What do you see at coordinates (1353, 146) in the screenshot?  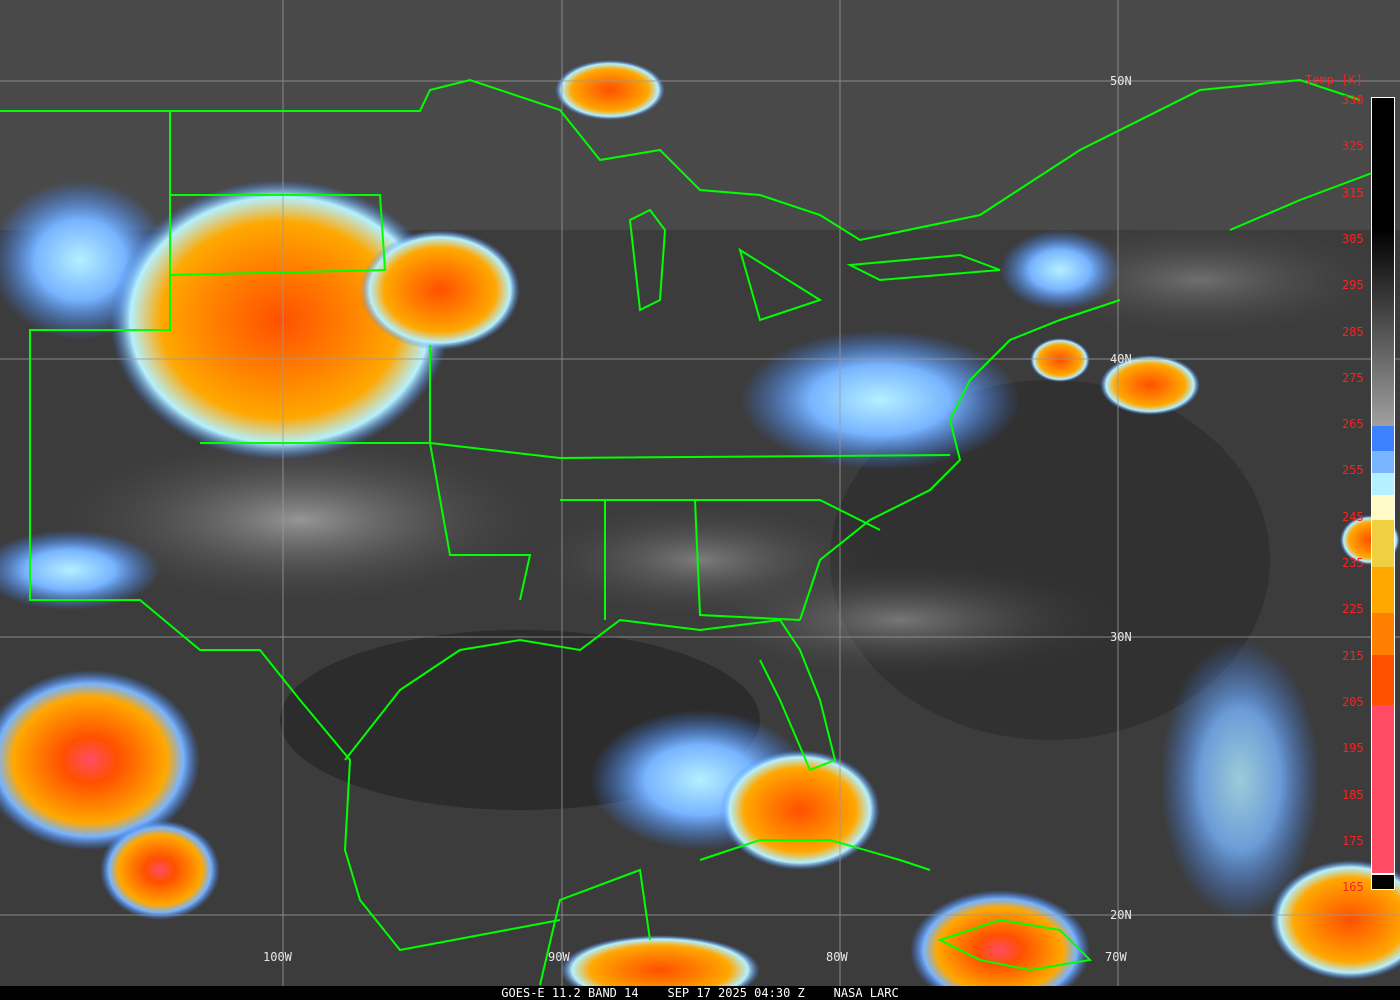 I see `colorbar-label: 325` at bounding box center [1353, 146].